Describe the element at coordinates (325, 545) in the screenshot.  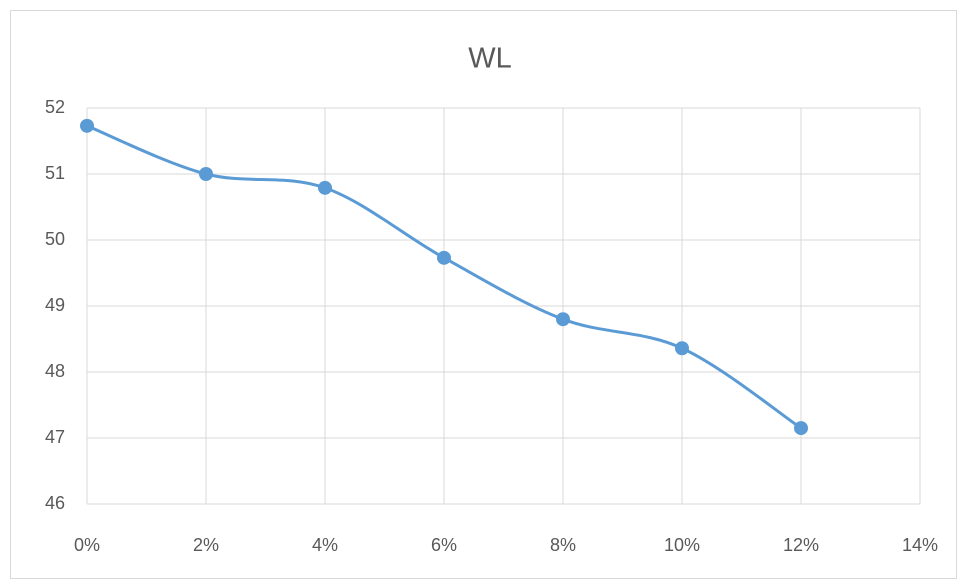
I see `x-tick-label: 4%` at that location.